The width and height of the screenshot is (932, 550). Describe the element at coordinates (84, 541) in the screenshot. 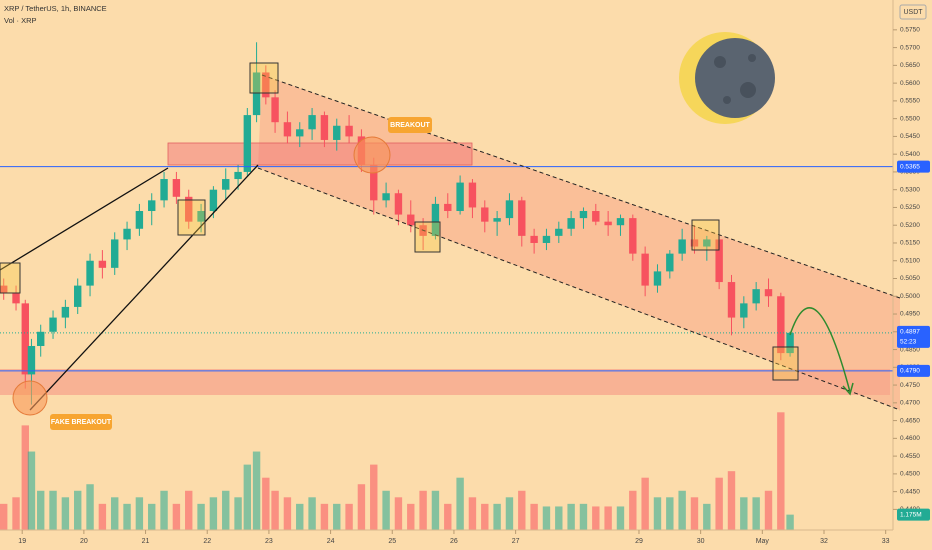

I see `x-tick-label: 20` at that location.